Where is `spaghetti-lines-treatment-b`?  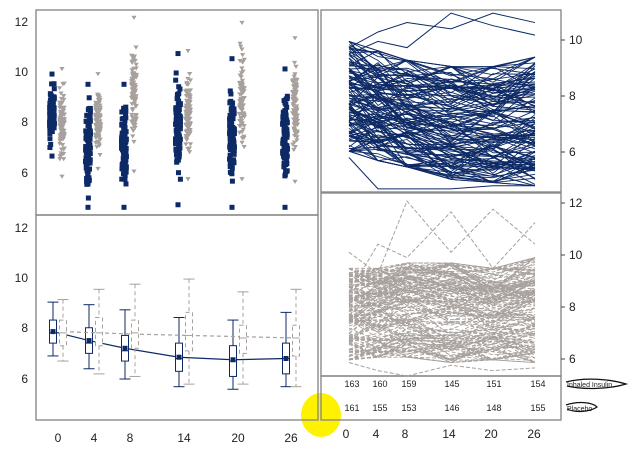 spaghetti-lines-treatment-b is located at coordinates (442, 288).